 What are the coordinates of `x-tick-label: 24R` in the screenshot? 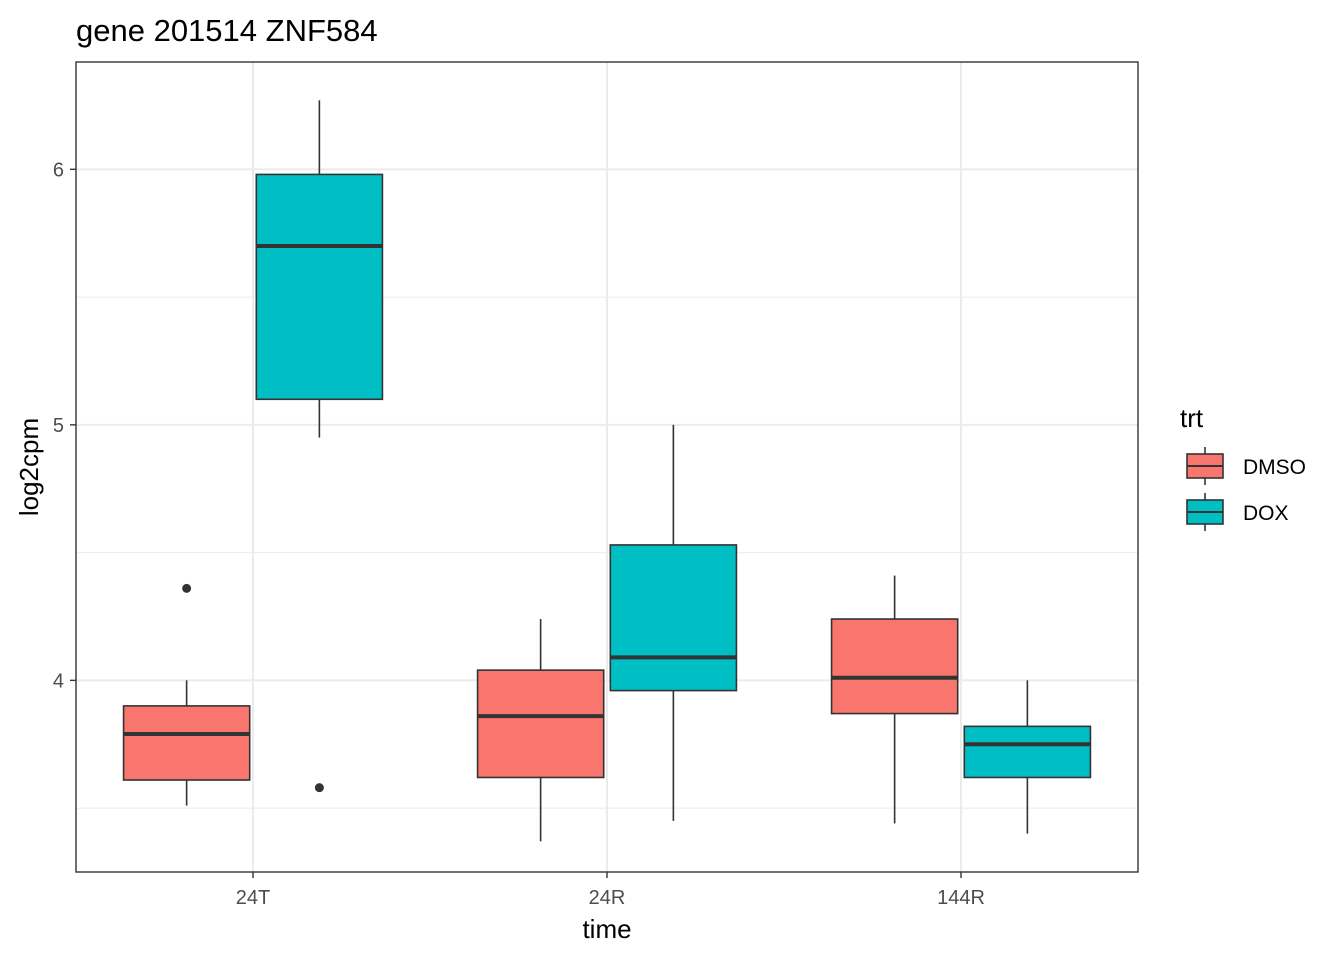 It's located at (607, 898).